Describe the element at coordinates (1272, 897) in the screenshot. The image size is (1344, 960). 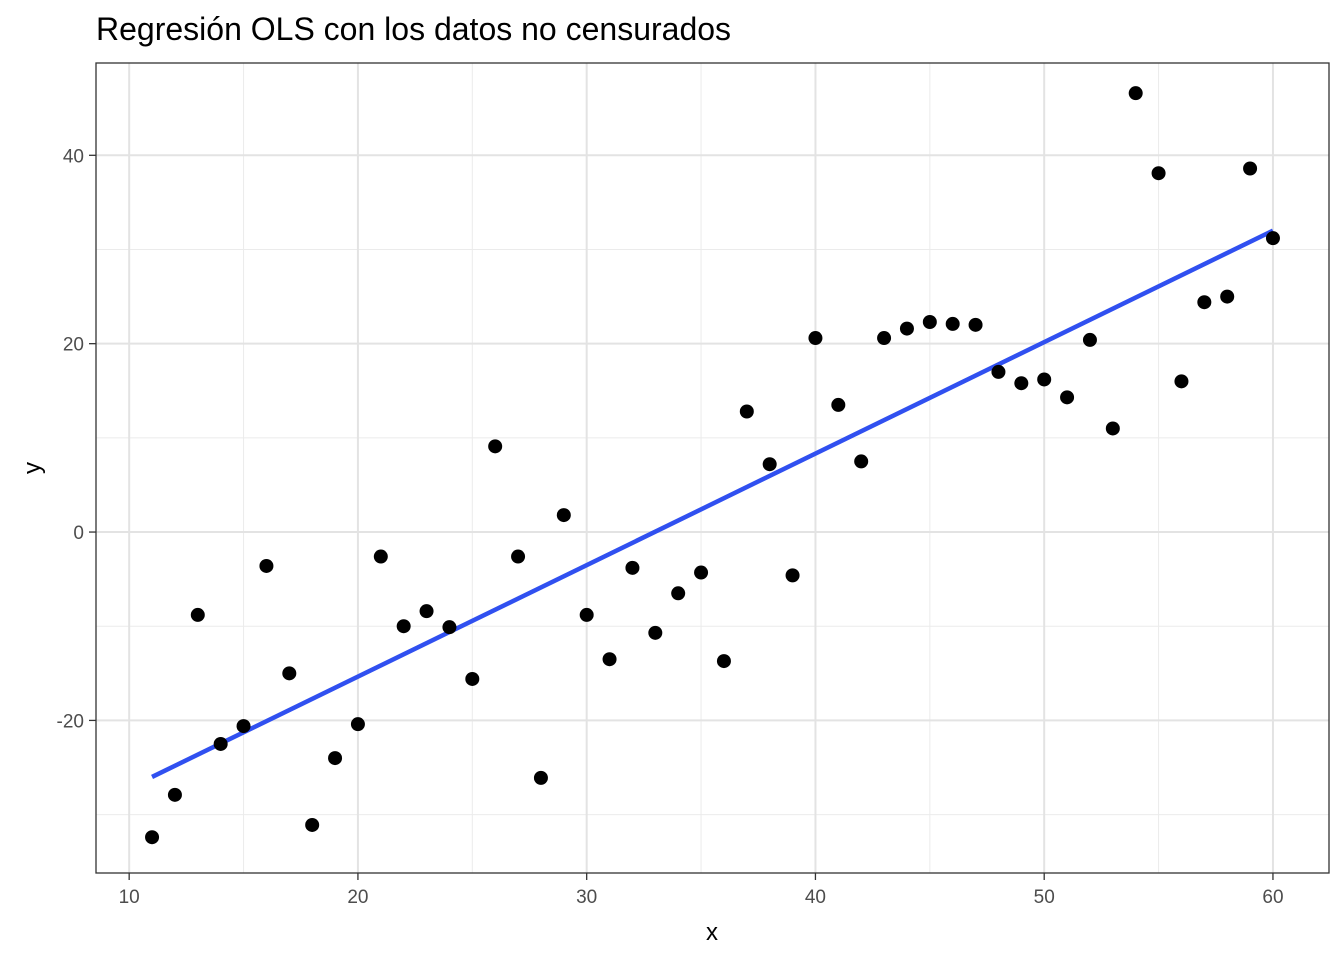
I see `x-tick-label: 60` at that location.